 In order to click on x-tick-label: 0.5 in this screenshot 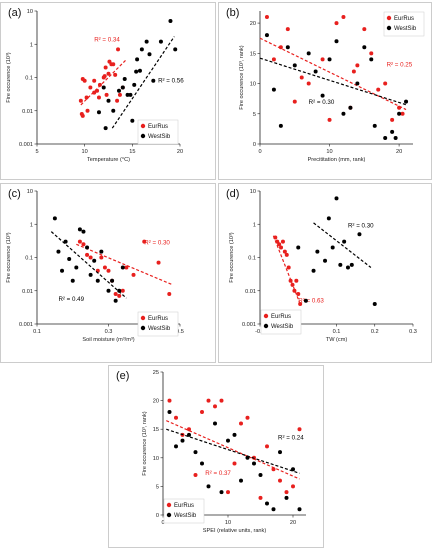, I will do `click(180, 332)`.